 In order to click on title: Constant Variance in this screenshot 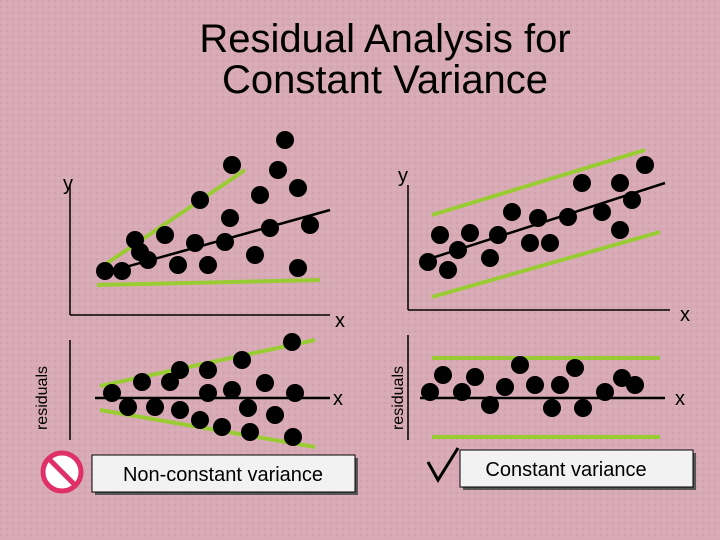, I will do `click(385, 80)`.